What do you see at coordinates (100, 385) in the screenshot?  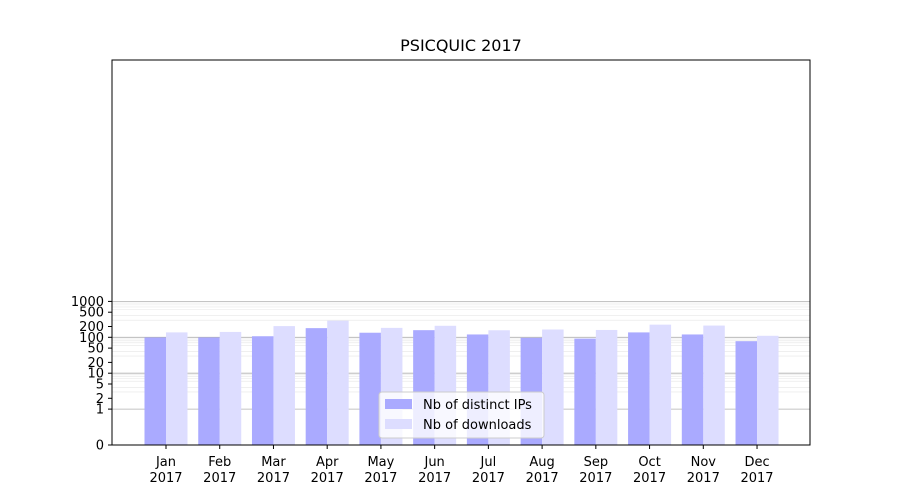 I see `y-tick-label: 5` at bounding box center [100, 385].